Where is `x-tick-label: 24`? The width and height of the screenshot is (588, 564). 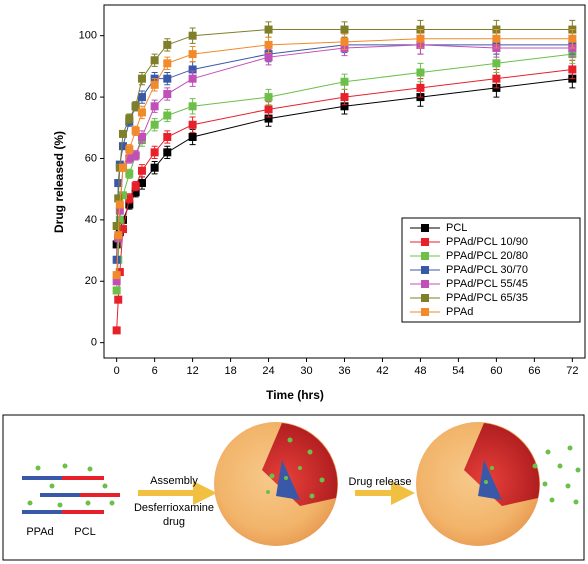 x-tick-label: 24 is located at coordinates (268, 371).